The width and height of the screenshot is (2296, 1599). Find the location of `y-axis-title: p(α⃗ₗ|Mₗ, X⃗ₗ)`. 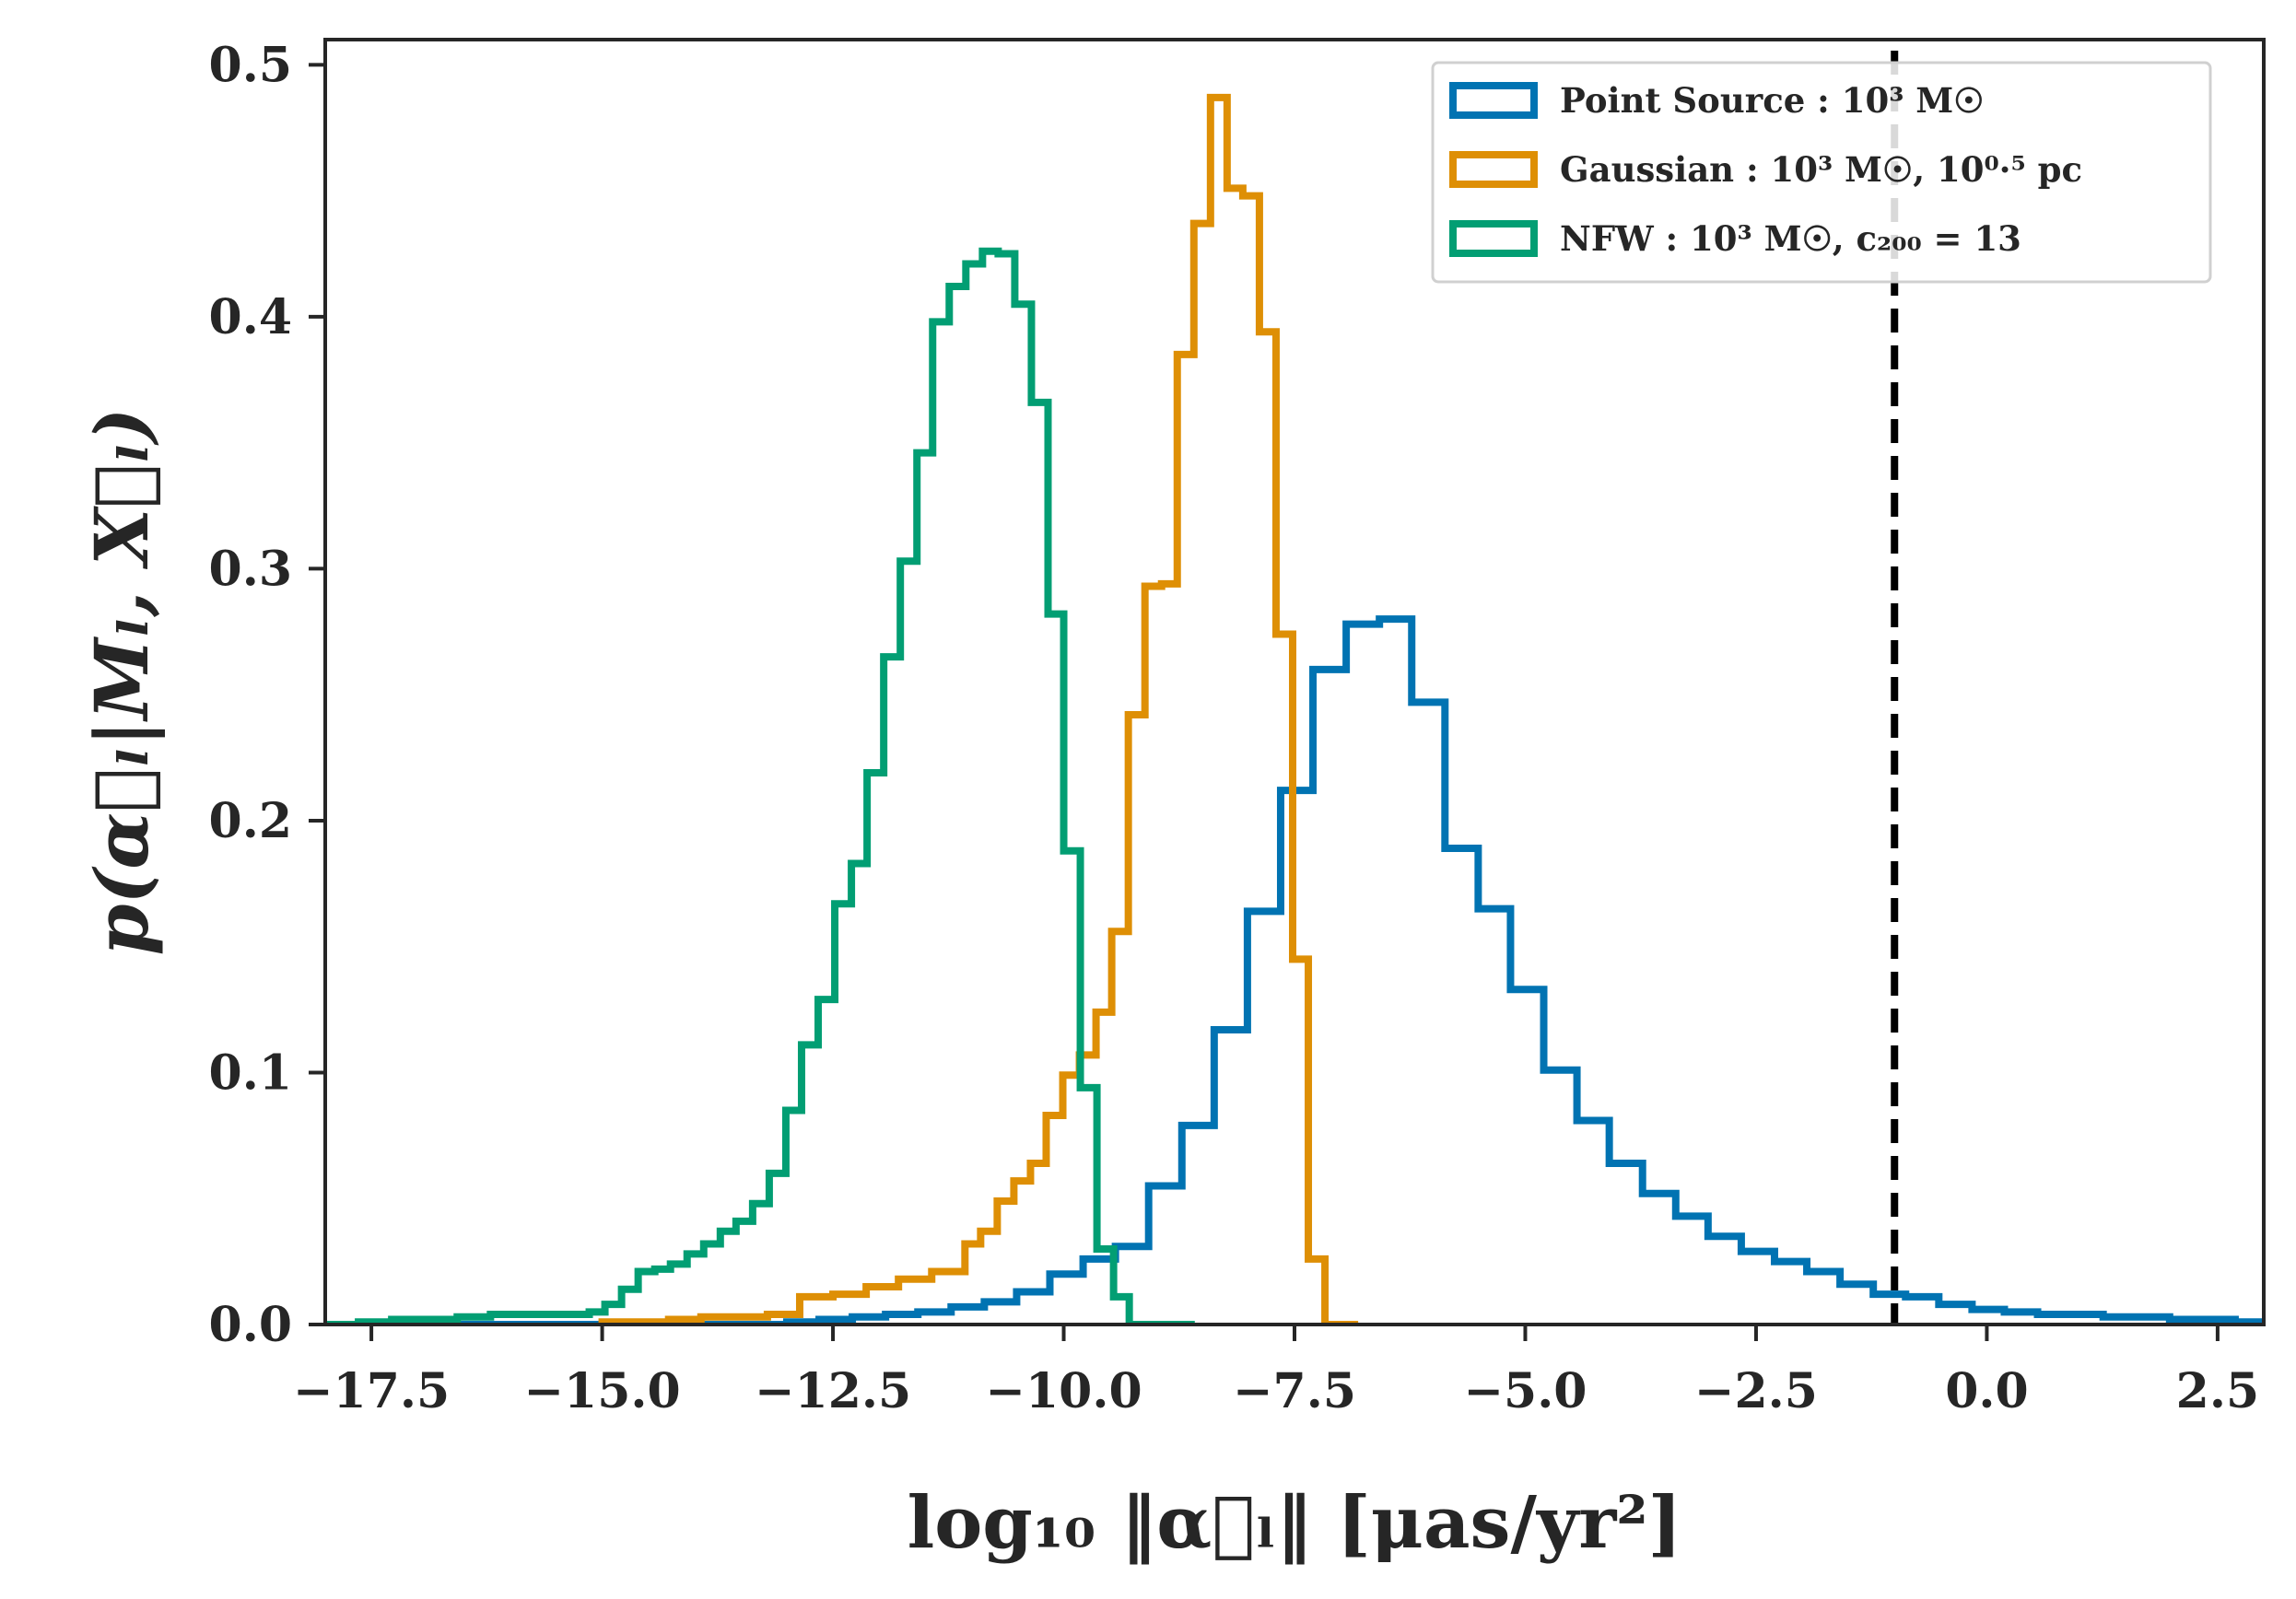

y-axis-title: p(α⃗ₗ|Mₗ, X⃗ₗ) is located at coordinates (122, 682).